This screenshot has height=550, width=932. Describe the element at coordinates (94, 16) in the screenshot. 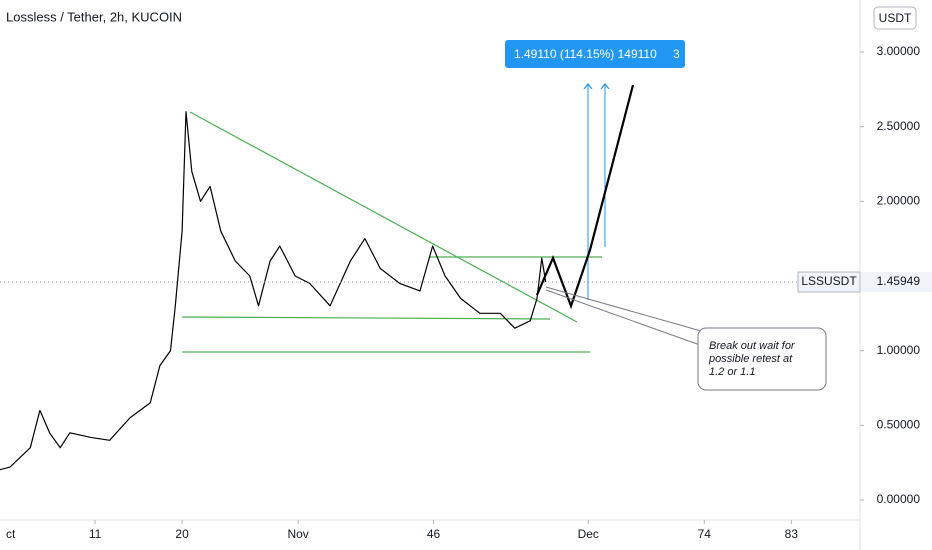

I see `chart-title: Lossless / Tether, 2h, KUCOIN` at that location.